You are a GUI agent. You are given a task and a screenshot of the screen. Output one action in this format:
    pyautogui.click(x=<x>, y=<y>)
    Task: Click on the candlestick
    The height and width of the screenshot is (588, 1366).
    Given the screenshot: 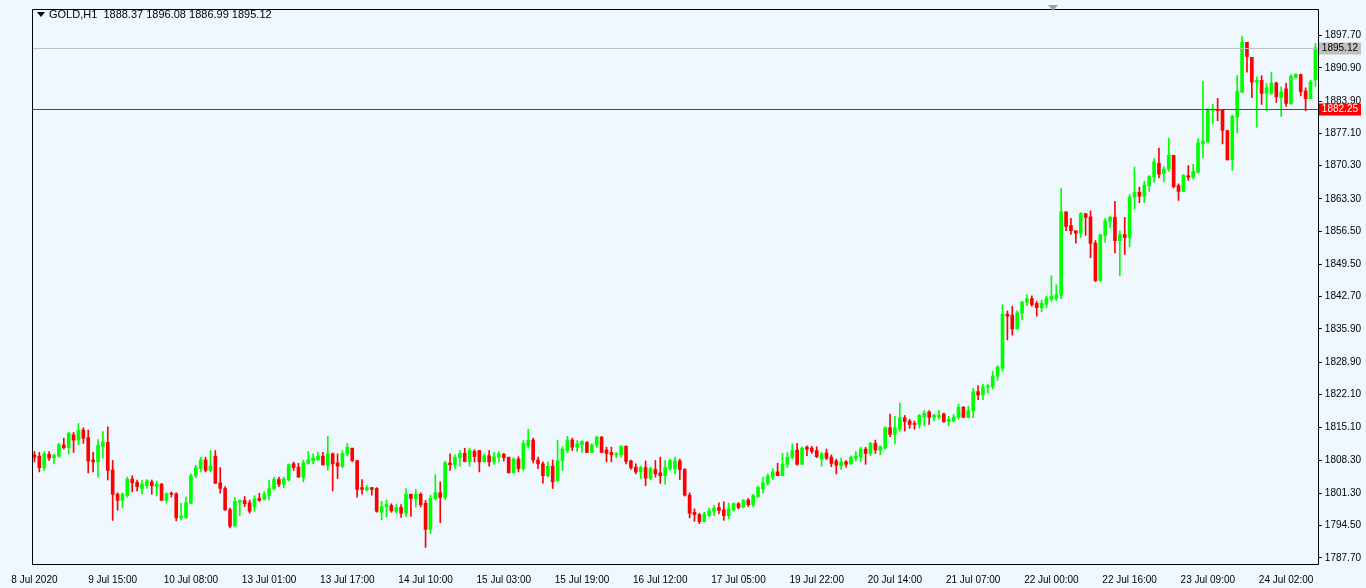 What is the action you would take?
    pyautogui.click(x=508, y=465)
    